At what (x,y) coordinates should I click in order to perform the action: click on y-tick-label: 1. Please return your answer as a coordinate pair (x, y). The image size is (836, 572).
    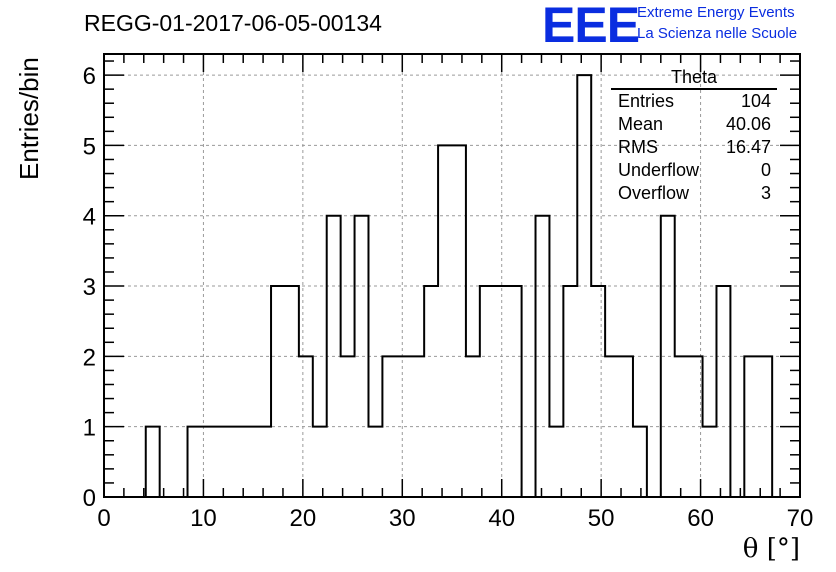
    Looking at the image, I should click on (89, 428).